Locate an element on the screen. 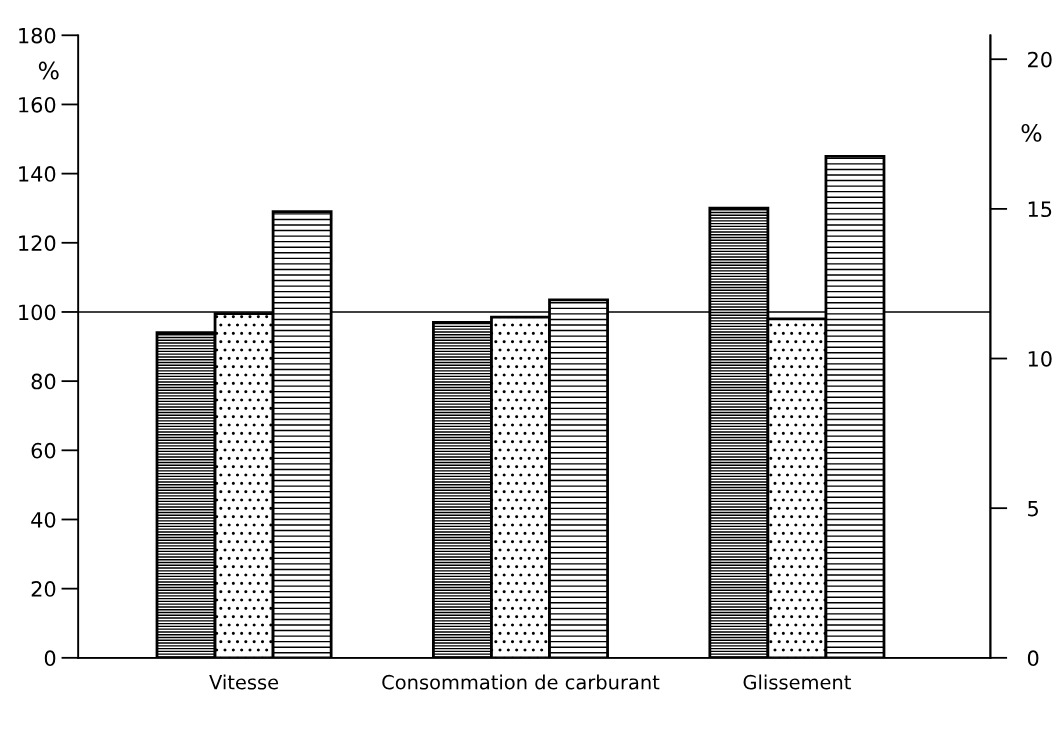  y-tick-label: 20 is located at coordinates (43, 589).